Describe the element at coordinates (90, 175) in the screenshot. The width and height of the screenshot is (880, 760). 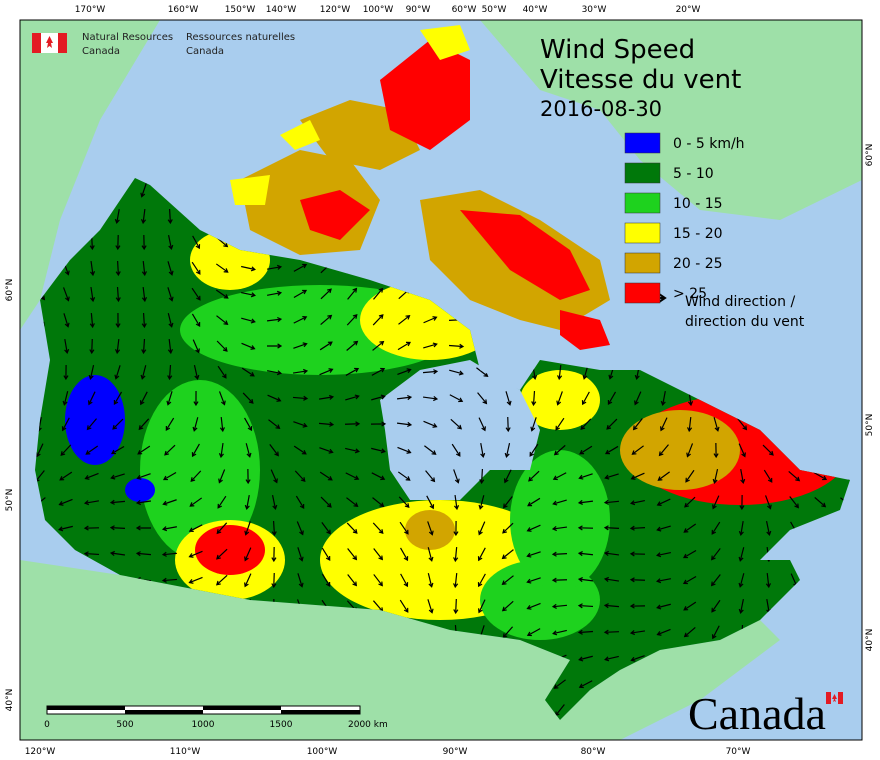
I see `alaska` at that location.